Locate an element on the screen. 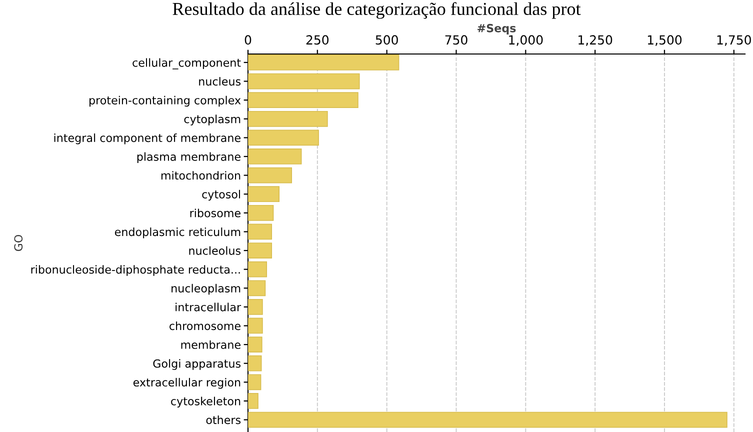 The image size is (753, 432). y-tick-label: Golgi apparatus is located at coordinates (197, 364).